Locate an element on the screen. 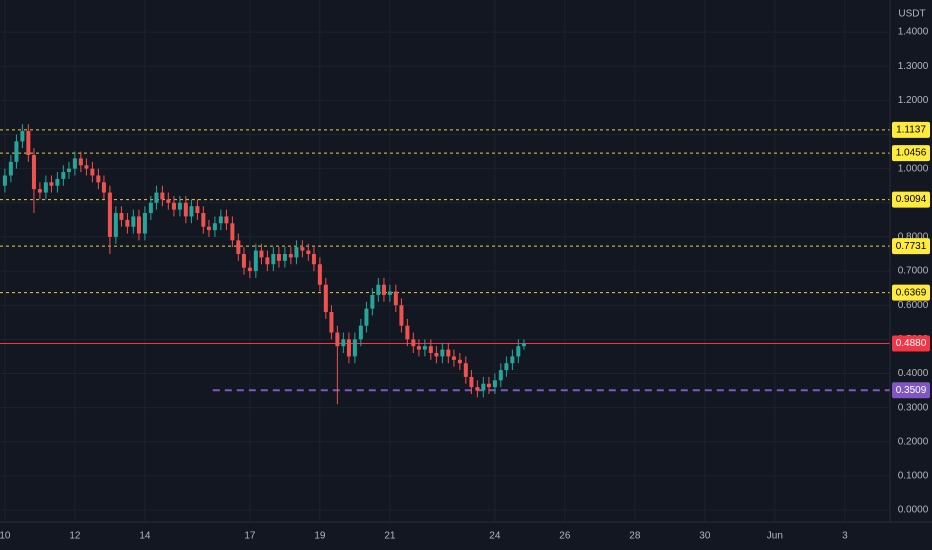  x-tick-label: 17 is located at coordinates (250, 536).